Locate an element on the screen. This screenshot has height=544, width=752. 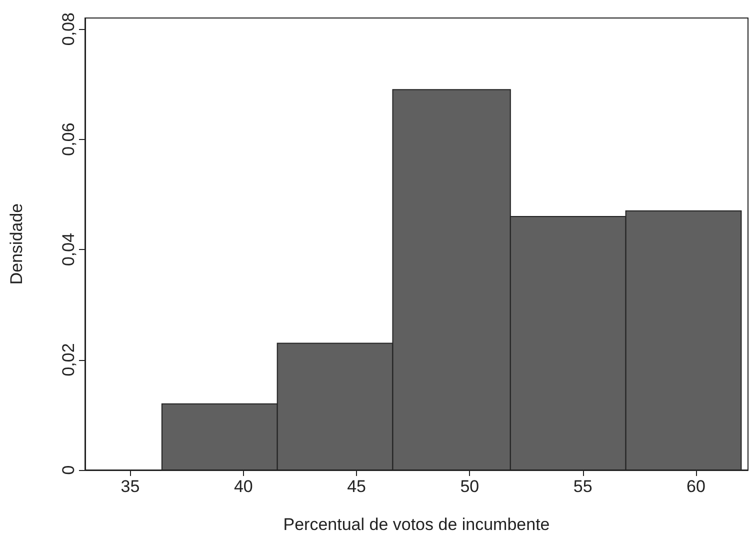
y-tick-label: 0 is located at coordinates (68, 470).